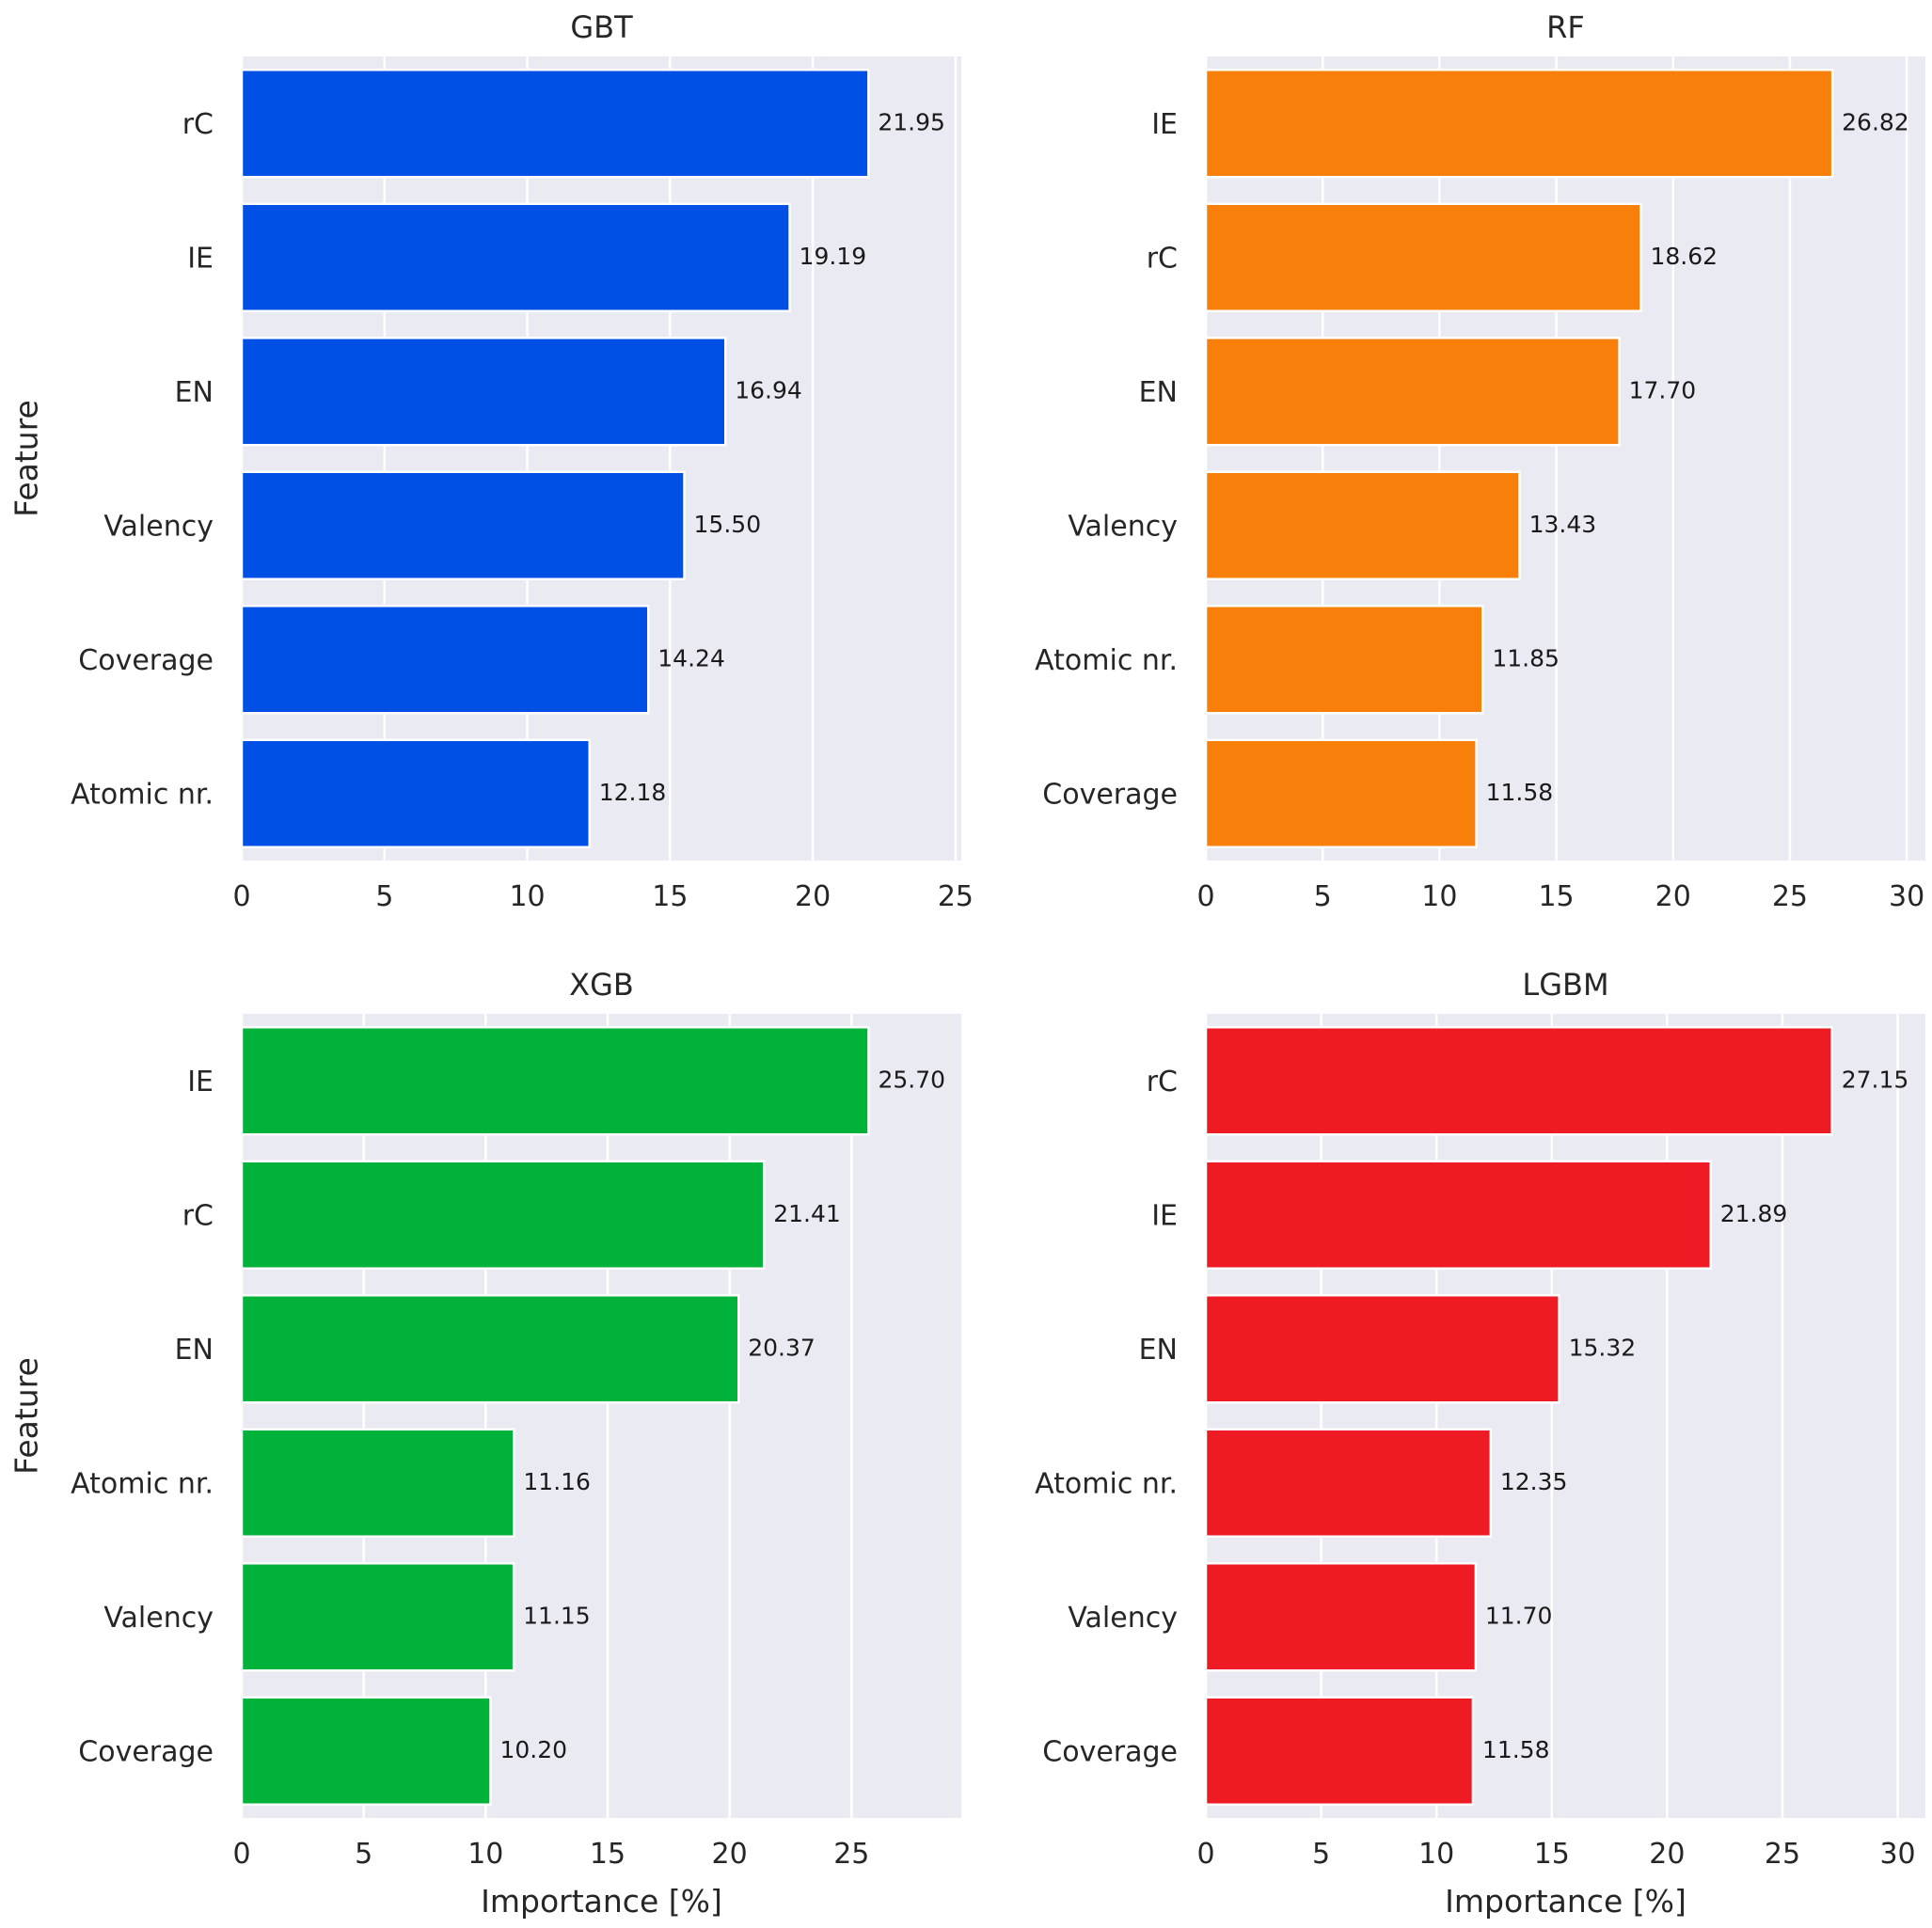 Image resolution: width=1932 pixels, height=1928 pixels. What do you see at coordinates (146, 1751) in the screenshot?
I see `chart2-category-label-5: Coverage` at bounding box center [146, 1751].